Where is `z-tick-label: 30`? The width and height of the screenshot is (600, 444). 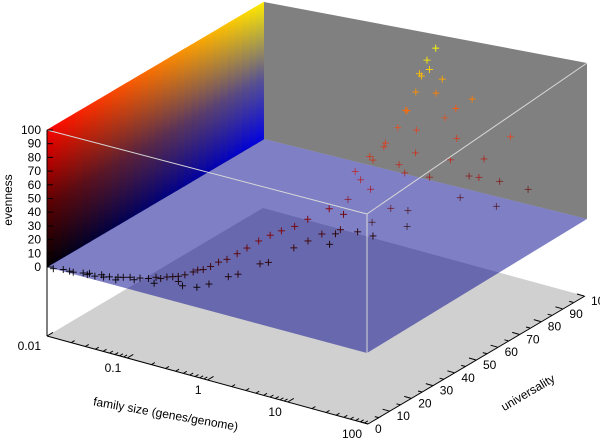 z-tick-label: 30 is located at coordinates (35, 226).